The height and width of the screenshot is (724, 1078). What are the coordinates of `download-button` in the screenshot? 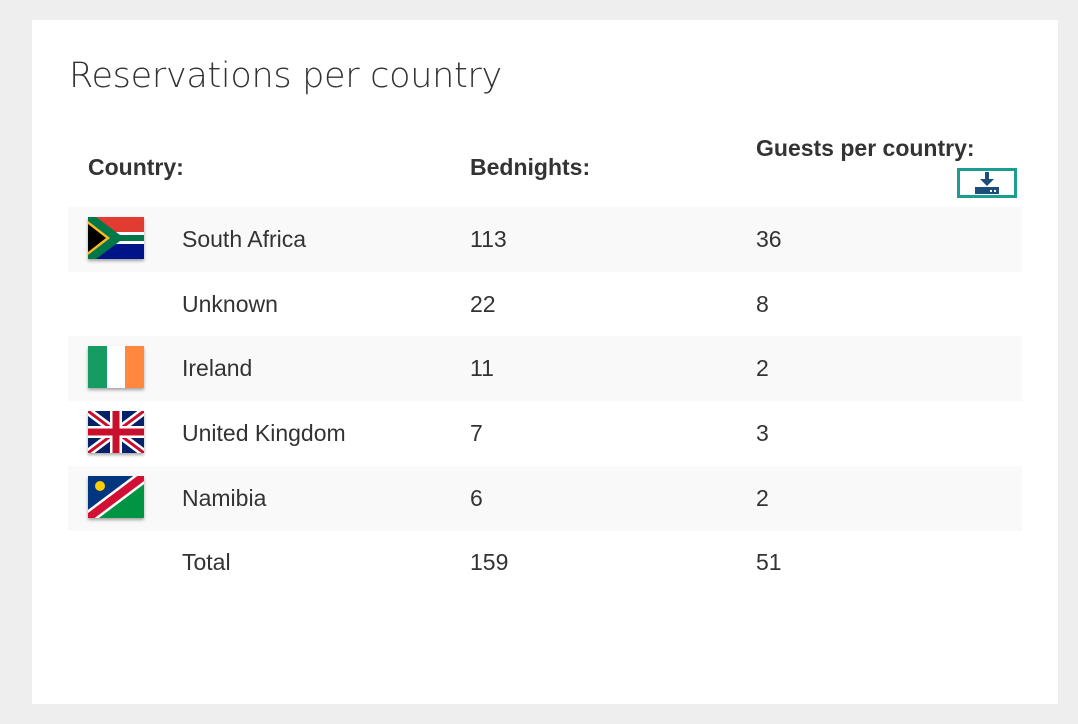 It's located at (987, 183).